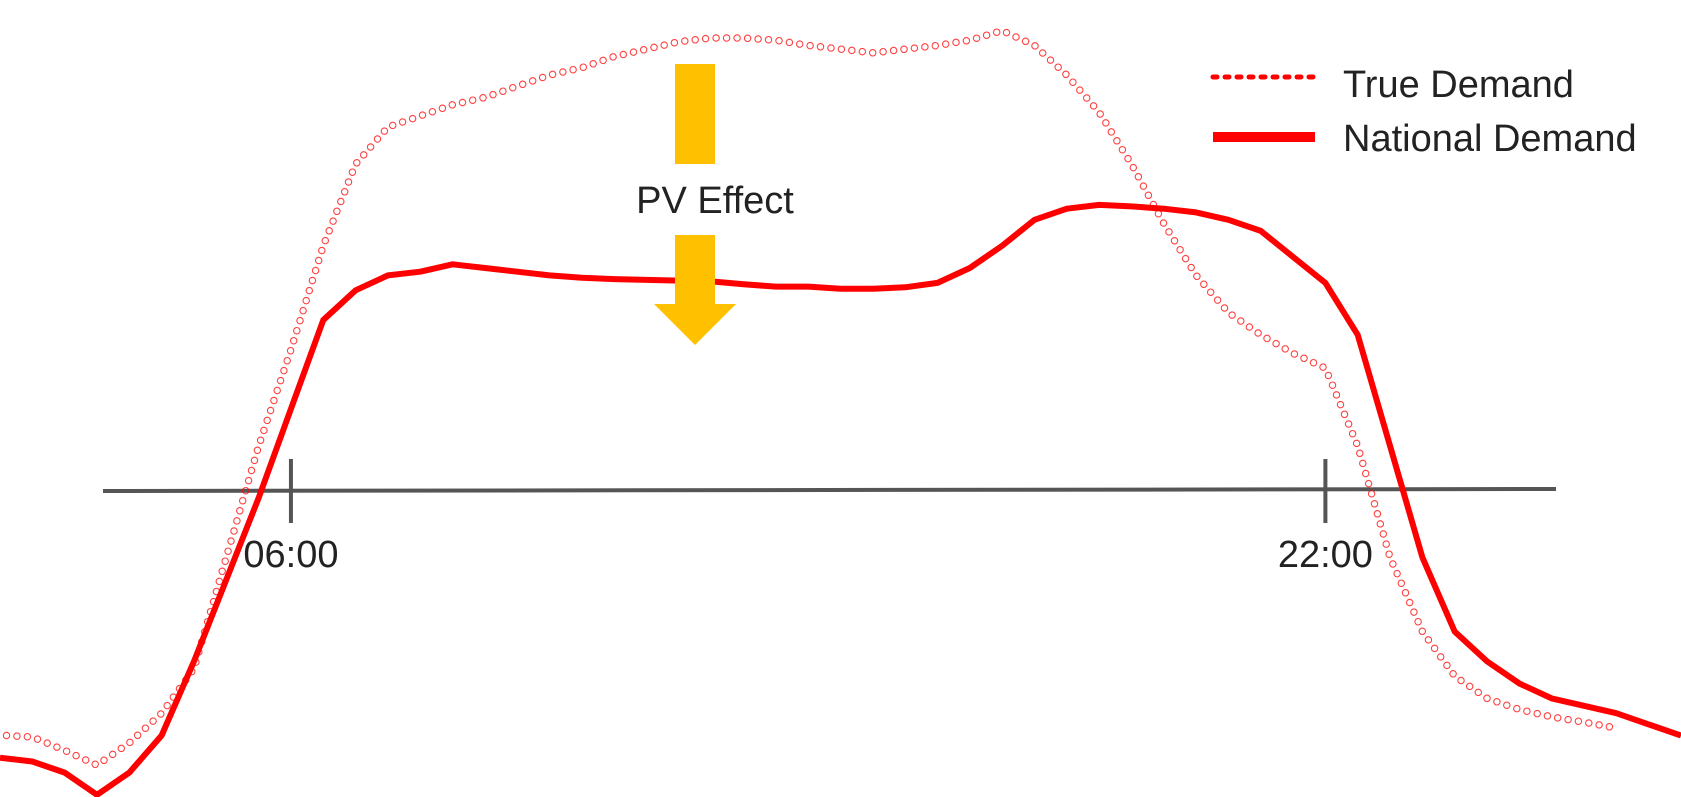 Image resolution: width=1681 pixels, height=797 pixels. What do you see at coordinates (290, 555) in the screenshot?
I see `x-tick-label-0: 06:00` at bounding box center [290, 555].